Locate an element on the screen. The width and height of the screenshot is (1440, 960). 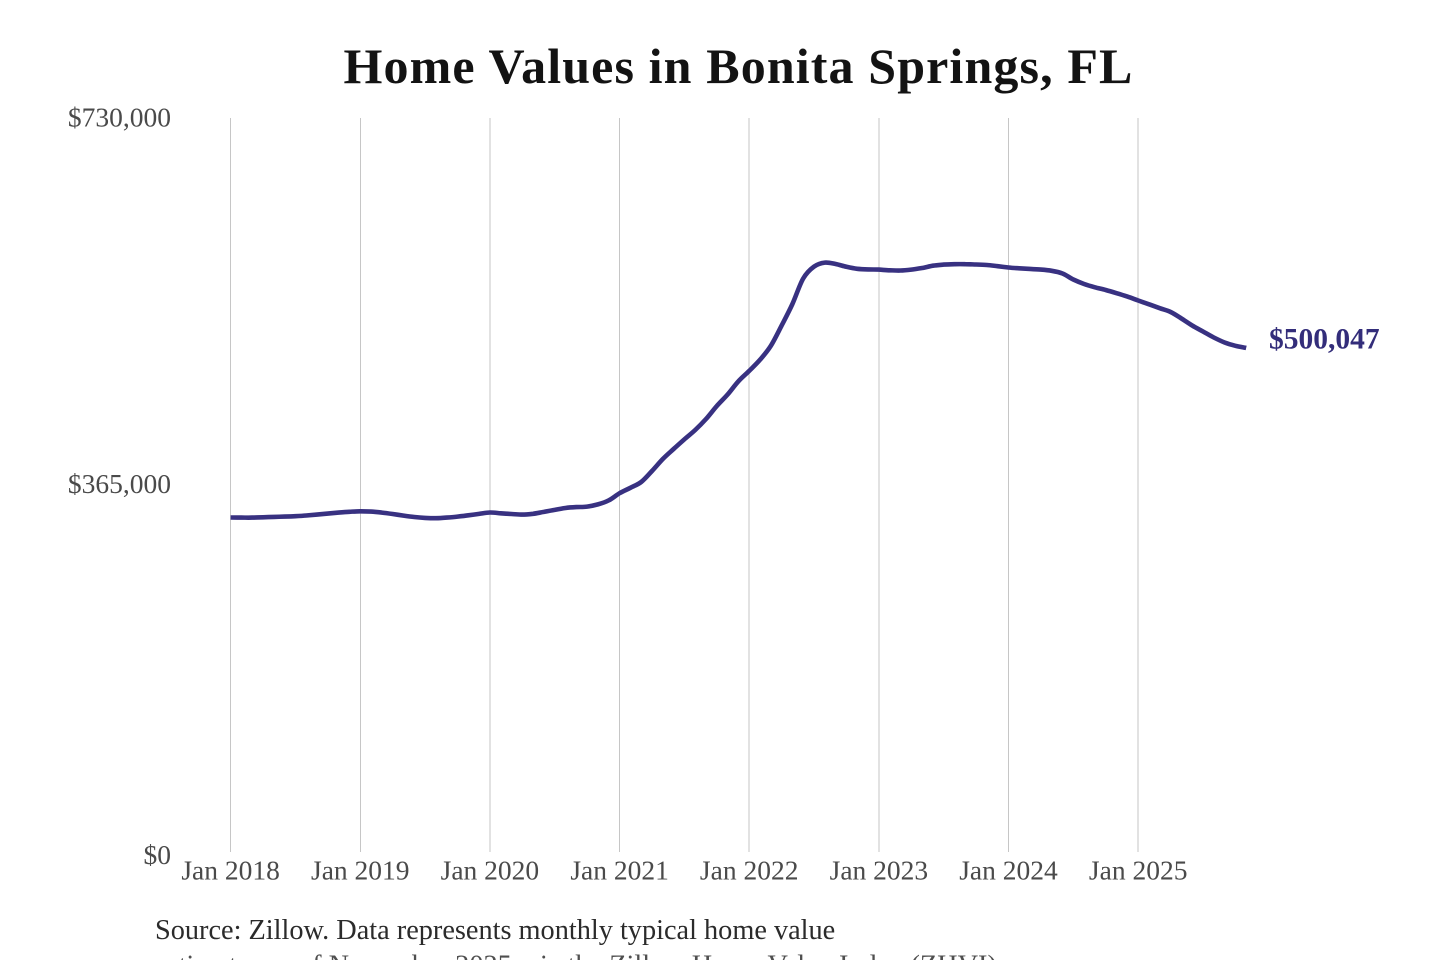
svg-text: Jan 2025 is located at coordinates (1138, 870).